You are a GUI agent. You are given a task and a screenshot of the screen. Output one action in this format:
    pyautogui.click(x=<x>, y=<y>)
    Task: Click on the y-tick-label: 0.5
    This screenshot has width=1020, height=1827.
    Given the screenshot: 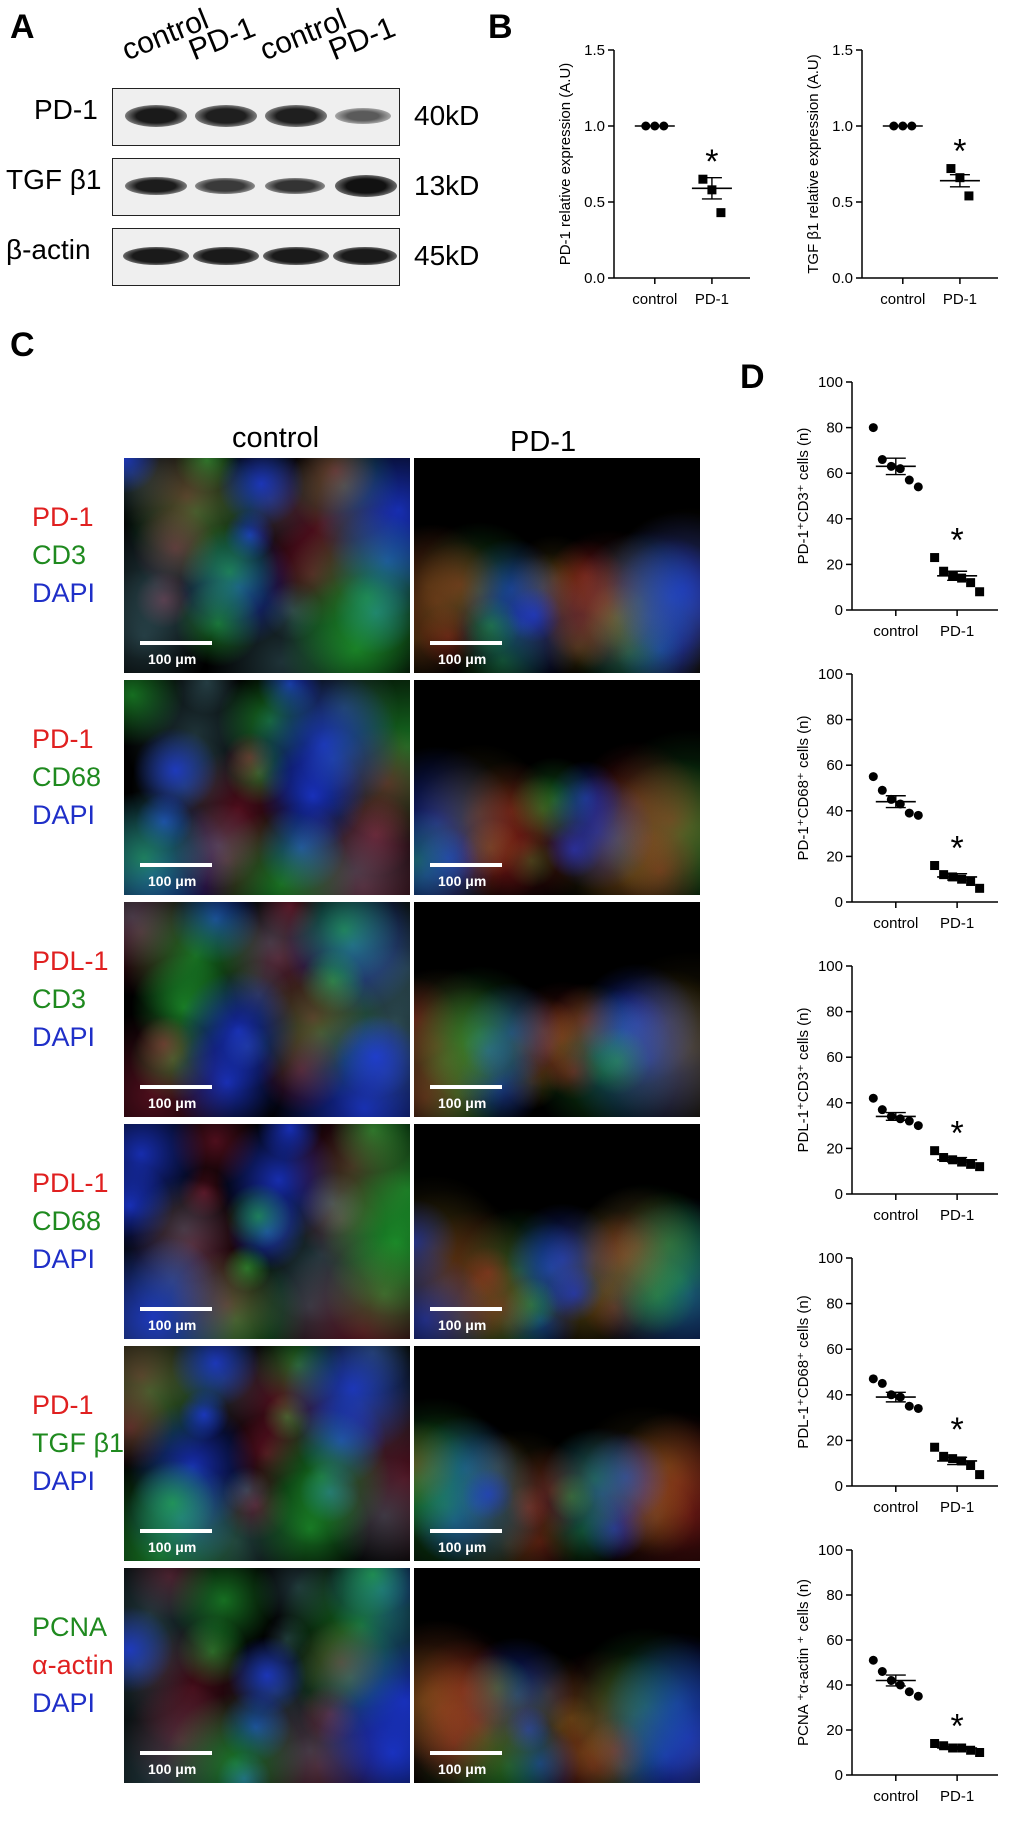 What is the action you would take?
    pyautogui.click(x=594, y=202)
    